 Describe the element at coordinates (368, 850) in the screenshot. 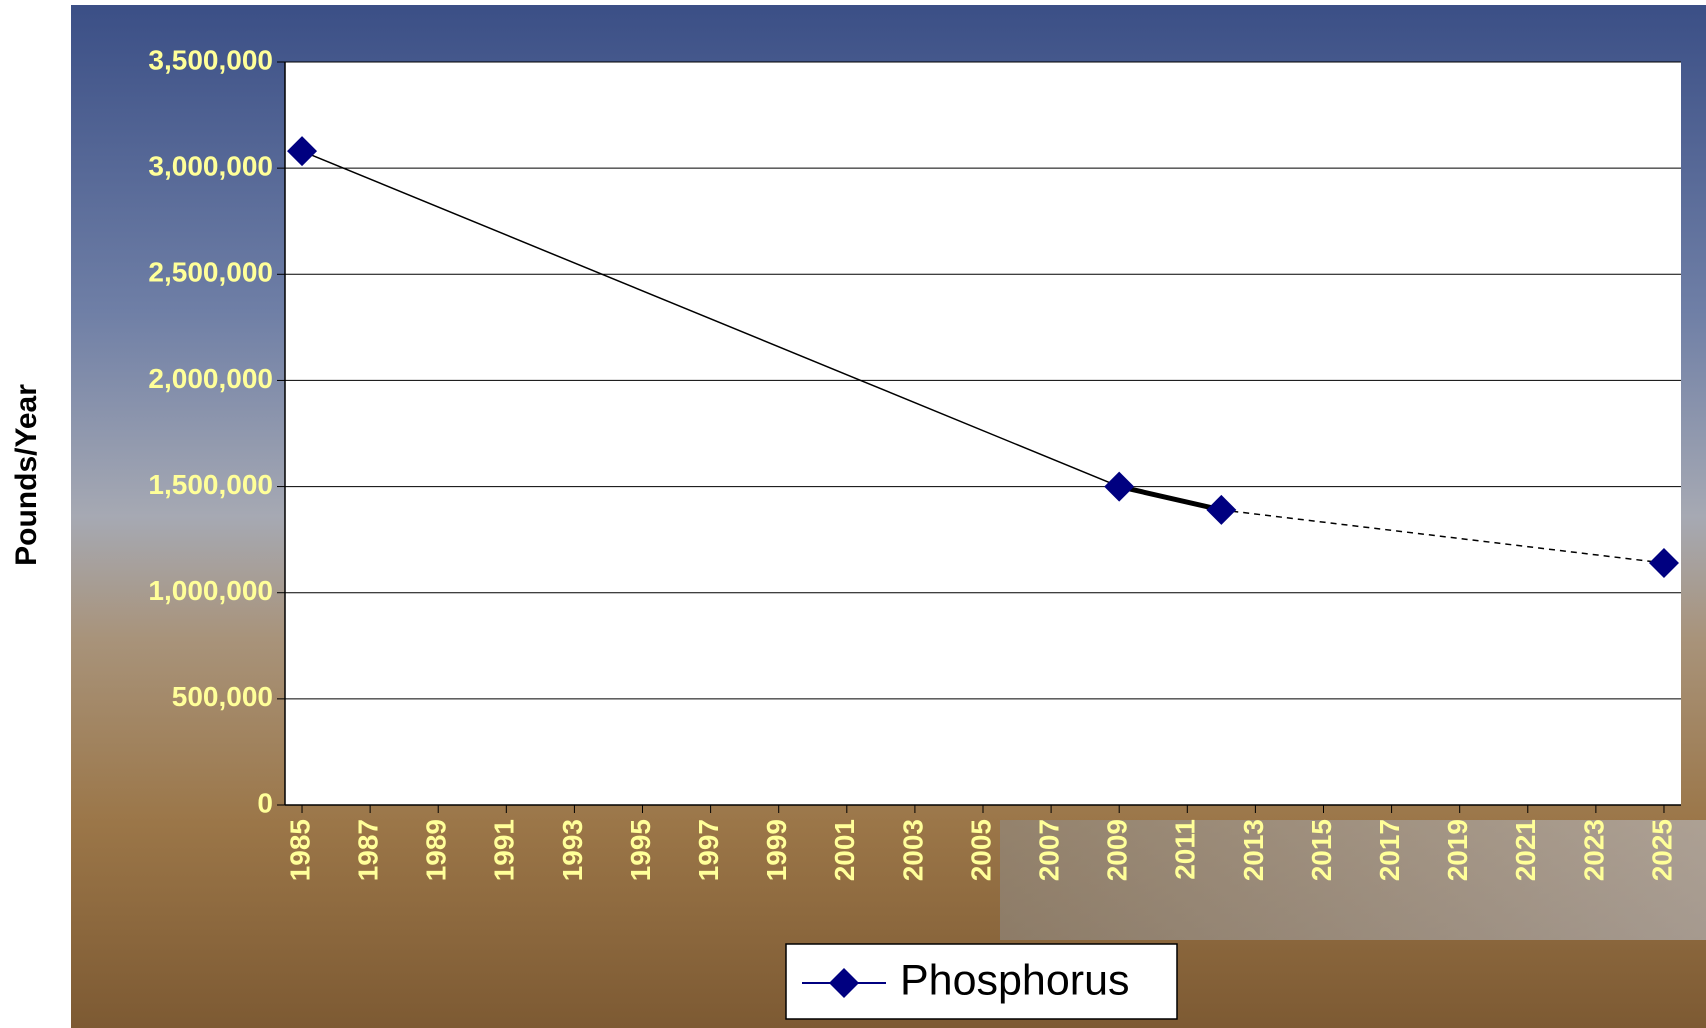

I see `x-tick-label: 1987` at that location.